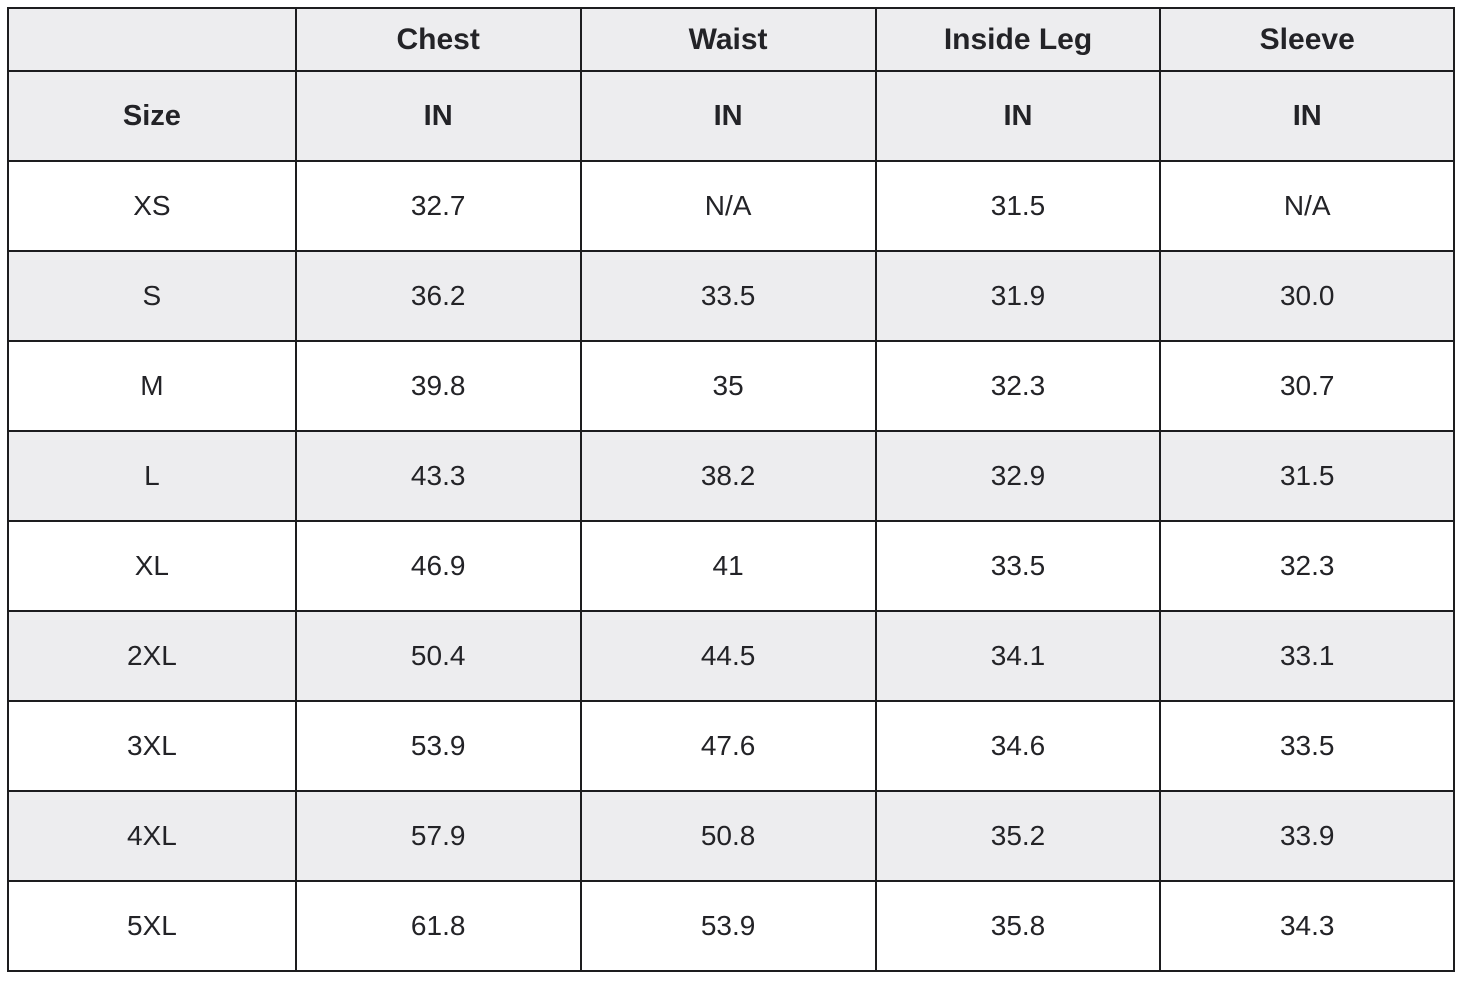  I want to click on inside-leg-cell: 33.5, so click(1018, 566).